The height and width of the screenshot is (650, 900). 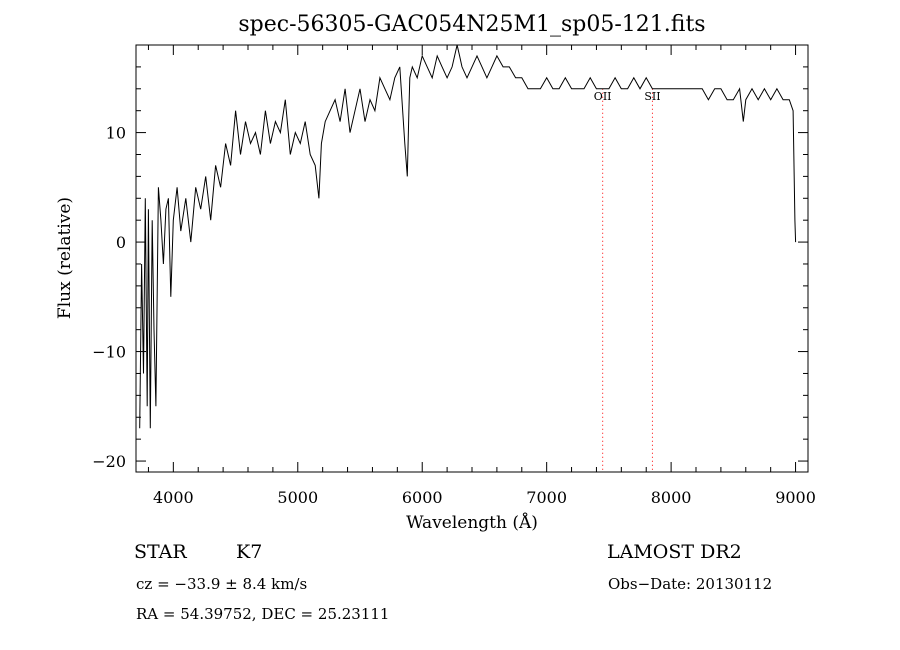 I want to click on marker-label: SII, so click(x=652, y=96).